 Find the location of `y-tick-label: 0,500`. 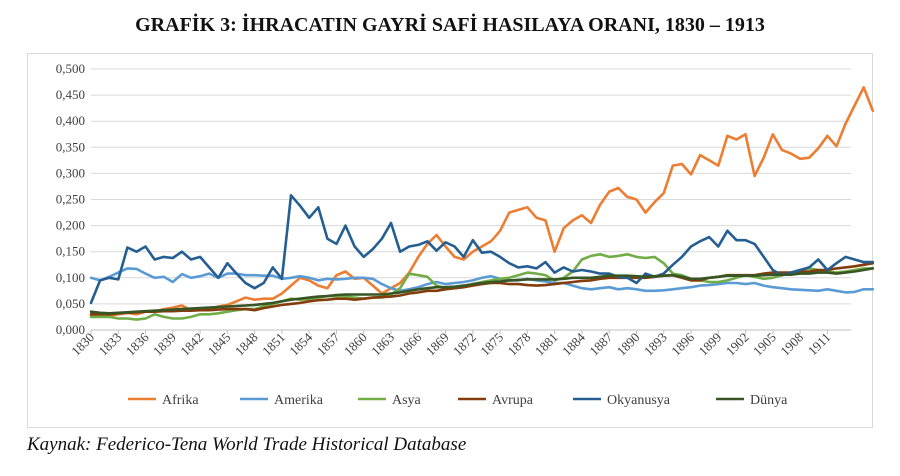

y-tick-label: 0,500 is located at coordinates (70, 68).